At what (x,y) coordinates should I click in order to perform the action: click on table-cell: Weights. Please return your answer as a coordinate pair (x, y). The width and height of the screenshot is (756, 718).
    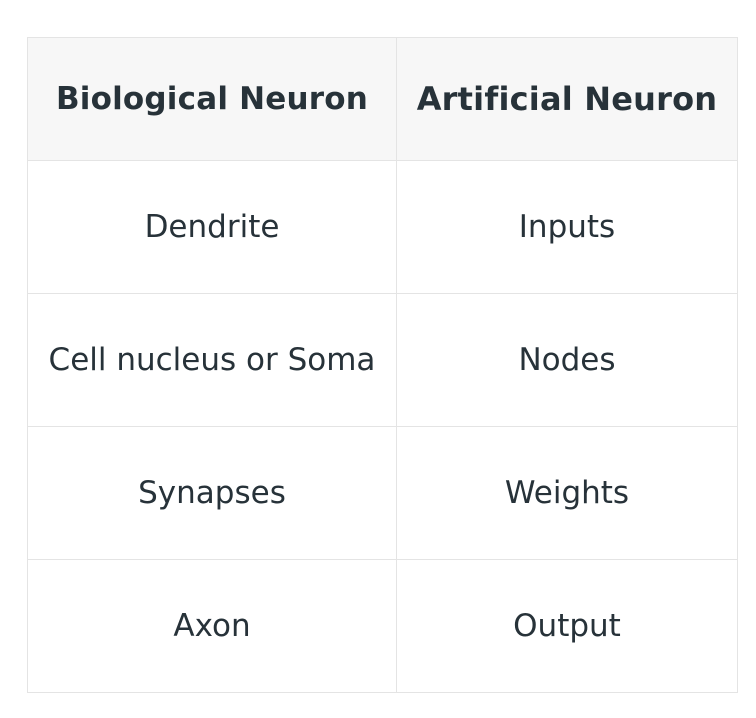
    Looking at the image, I should click on (567, 493).